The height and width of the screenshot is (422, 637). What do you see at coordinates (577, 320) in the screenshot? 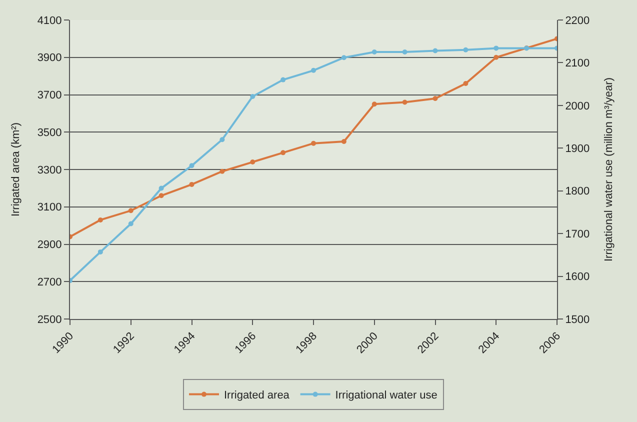
I see `y2-tick-label: 1500` at bounding box center [577, 320].